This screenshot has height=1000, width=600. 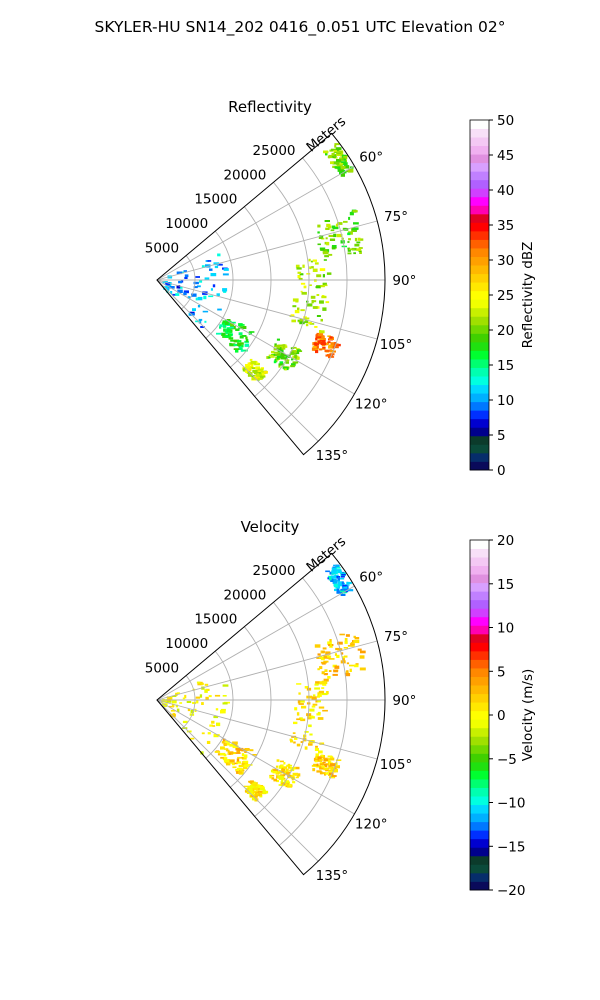 I want to click on colorbar-tick-label: 10, so click(x=505, y=401).